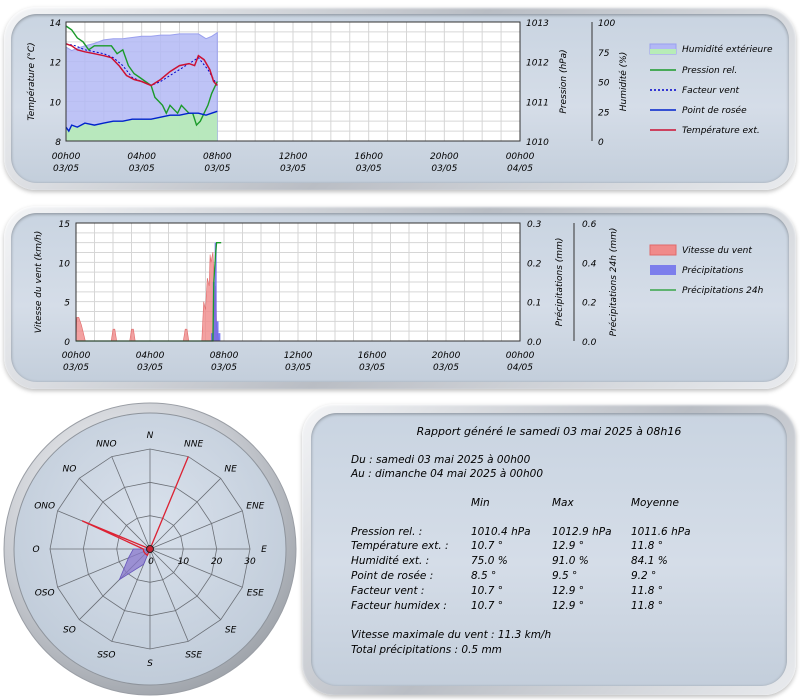  What do you see at coordinates (106, 655) in the screenshot?
I see `rose-direction-label: SSO` at bounding box center [106, 655].